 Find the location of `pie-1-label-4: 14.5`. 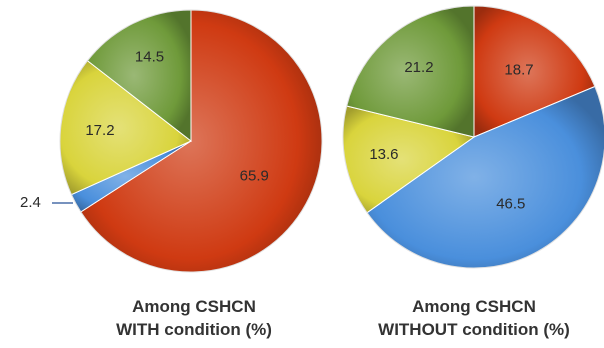

pie-1-label-4: 14.5 is located at coordinates (149, 56).